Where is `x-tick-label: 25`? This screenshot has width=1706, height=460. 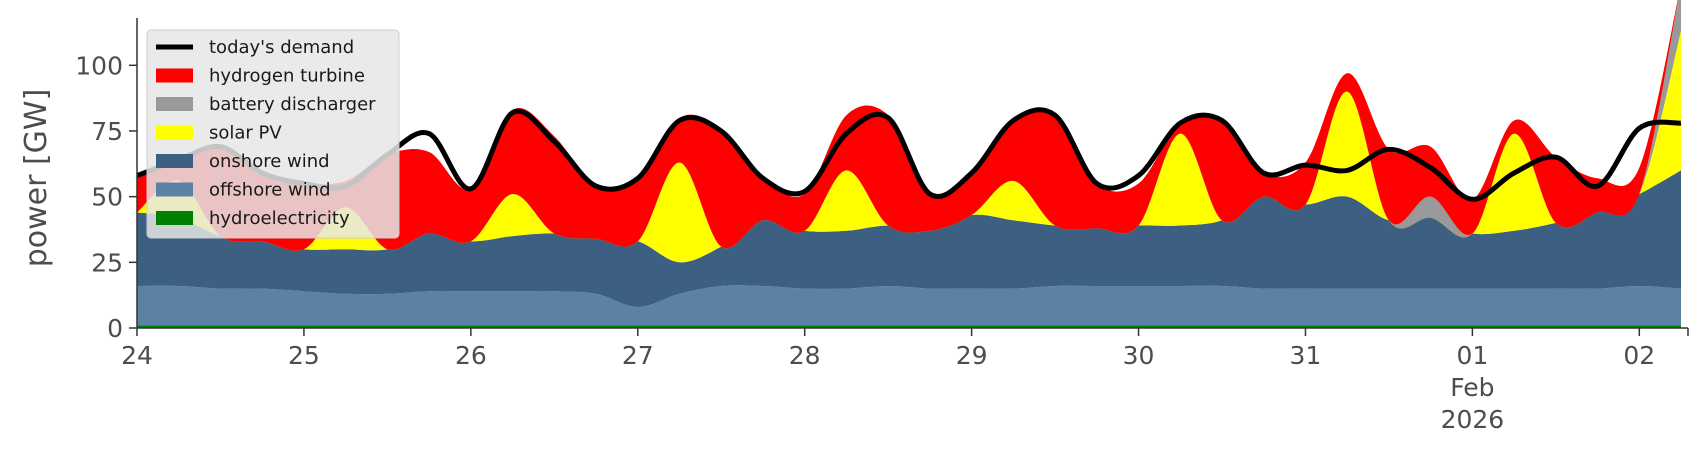 x-tick-label: 25 is located at coordinates (304, 355).